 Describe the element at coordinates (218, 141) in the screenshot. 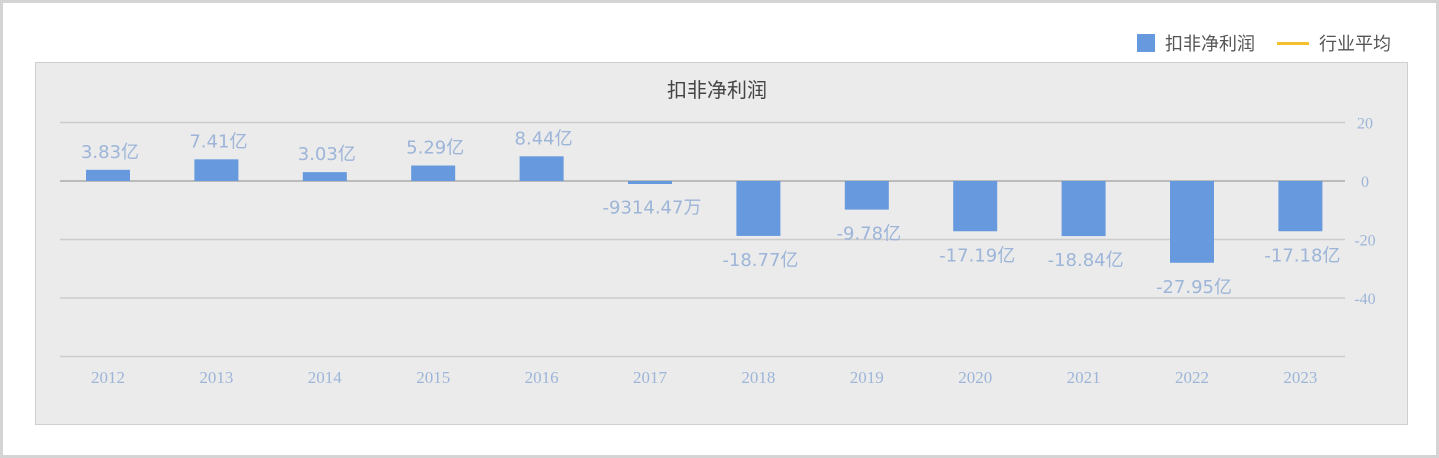

I see `data-label: 7.41亿` at that location.